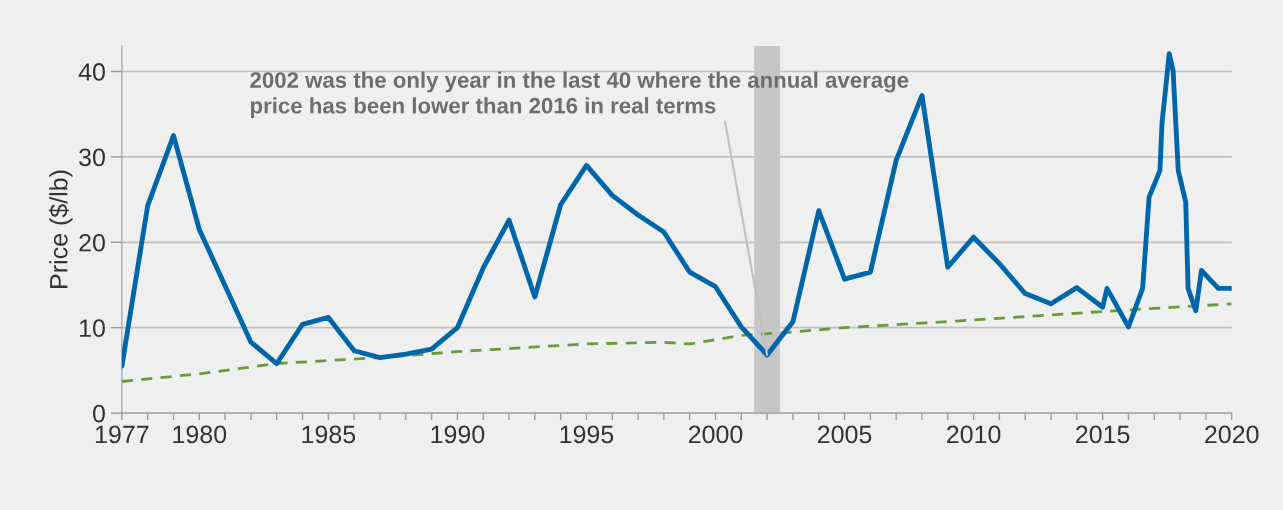  What do you see at coordinates (715, 434) in the screenshot?
I see `x-tick-label: 2000` at bounding box center [715, 434].